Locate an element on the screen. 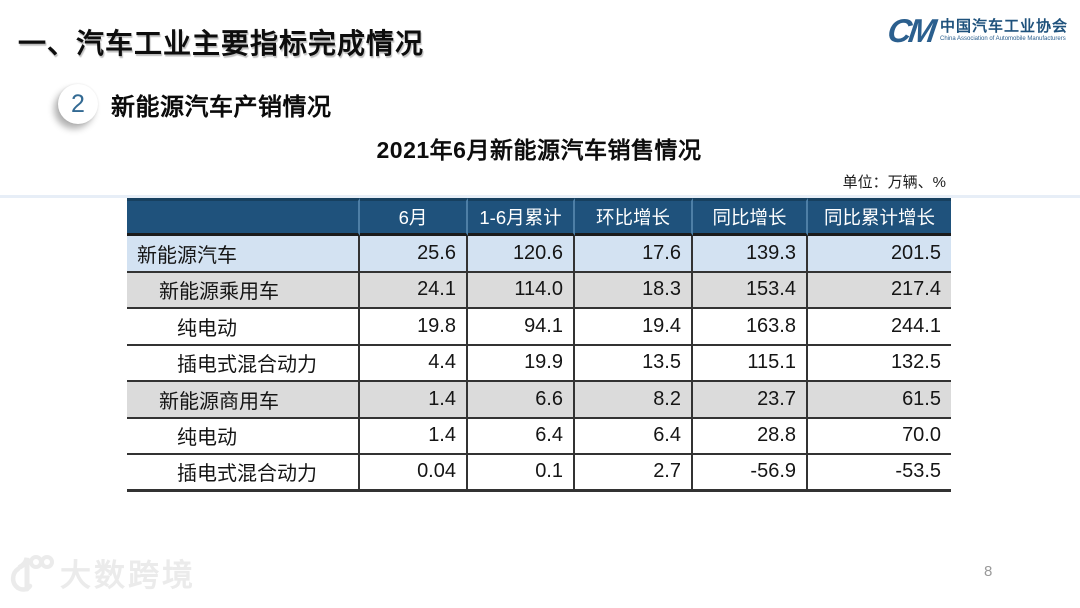 The width and height of the screenshot is (1080, 608). value-cell: 139.3 is located at coordinates (750, 254).